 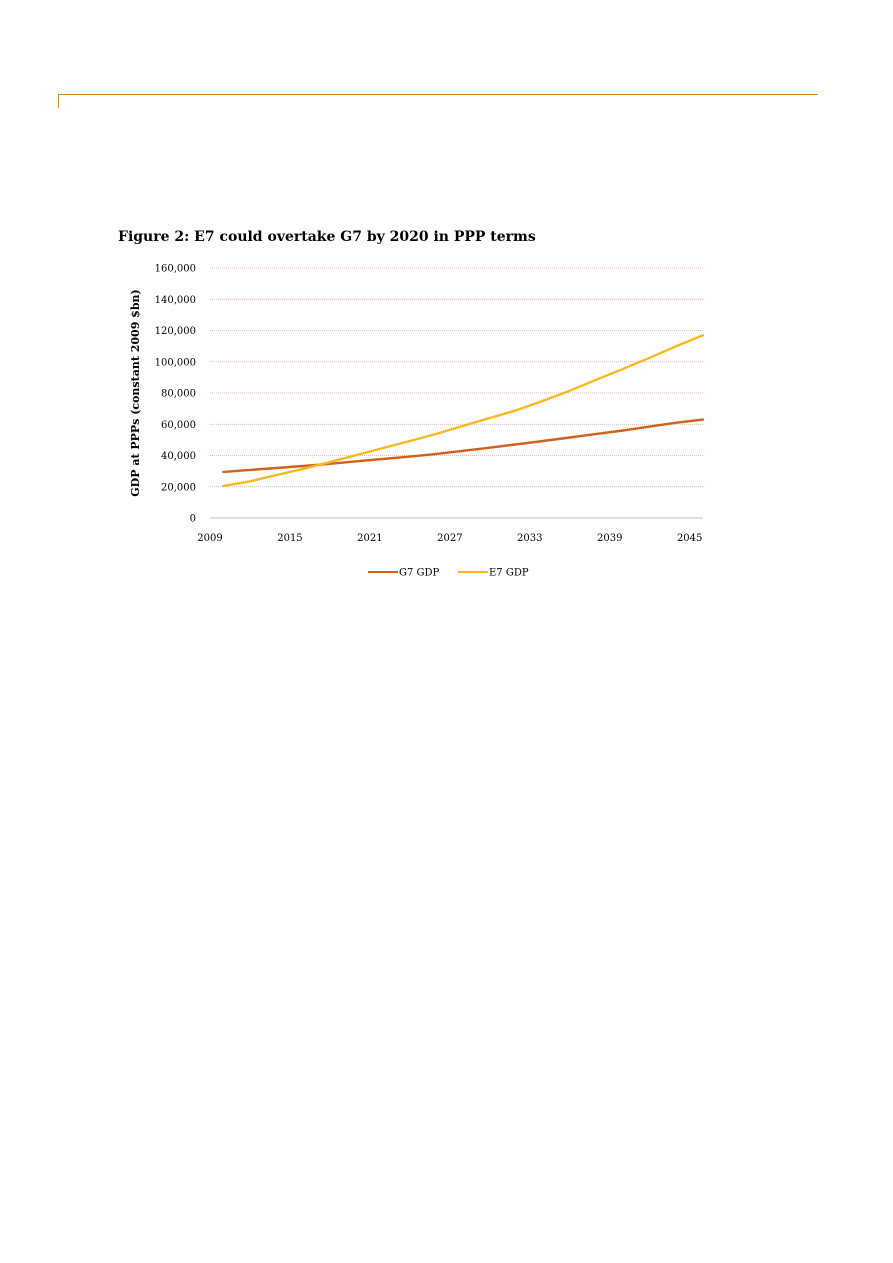 What do you see at coordinates (463, 446) in the screenshot?
I see `series-line-g7` at bounding box center [463, 446].